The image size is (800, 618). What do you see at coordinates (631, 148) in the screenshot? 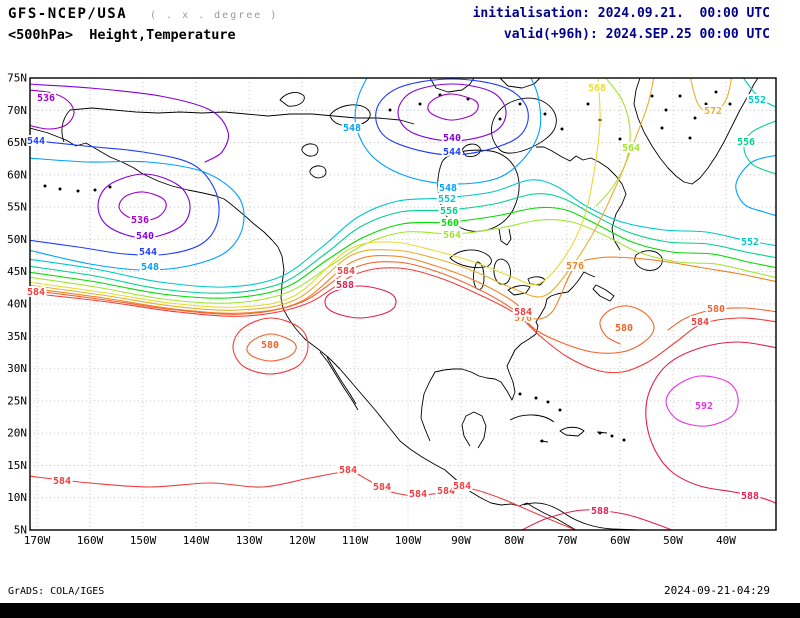
I see `contour-label: 564` at bounding box center [631, 148].